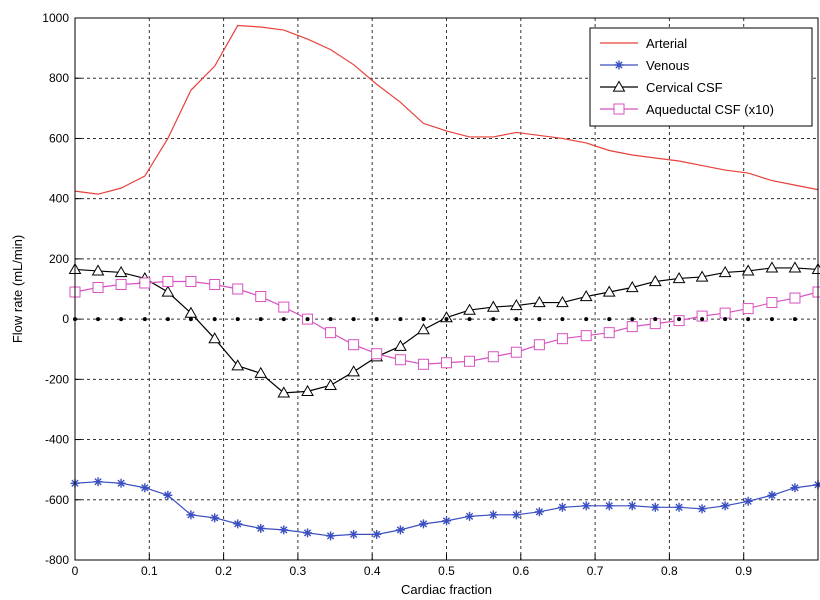 The image size is (820, 600). What do you see at coordinates (55, 18) in the screenshot?
I see `y-tick-label: 1000` at bounding box center [55, 18].